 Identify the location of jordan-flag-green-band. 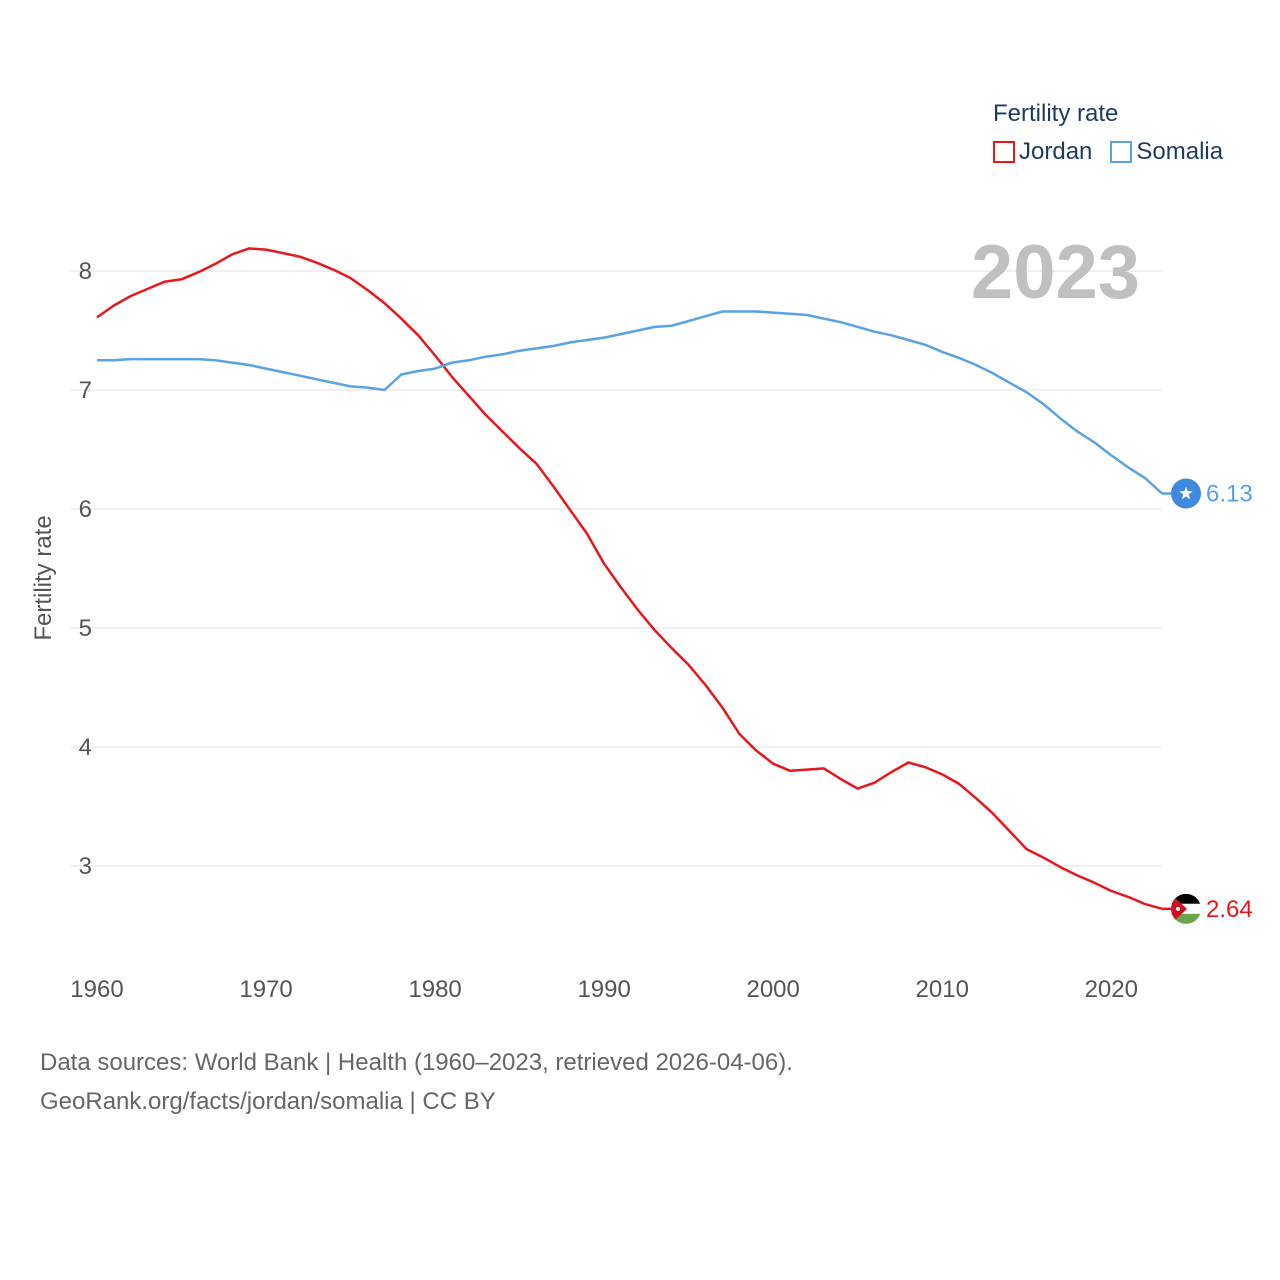
(1186, 918).